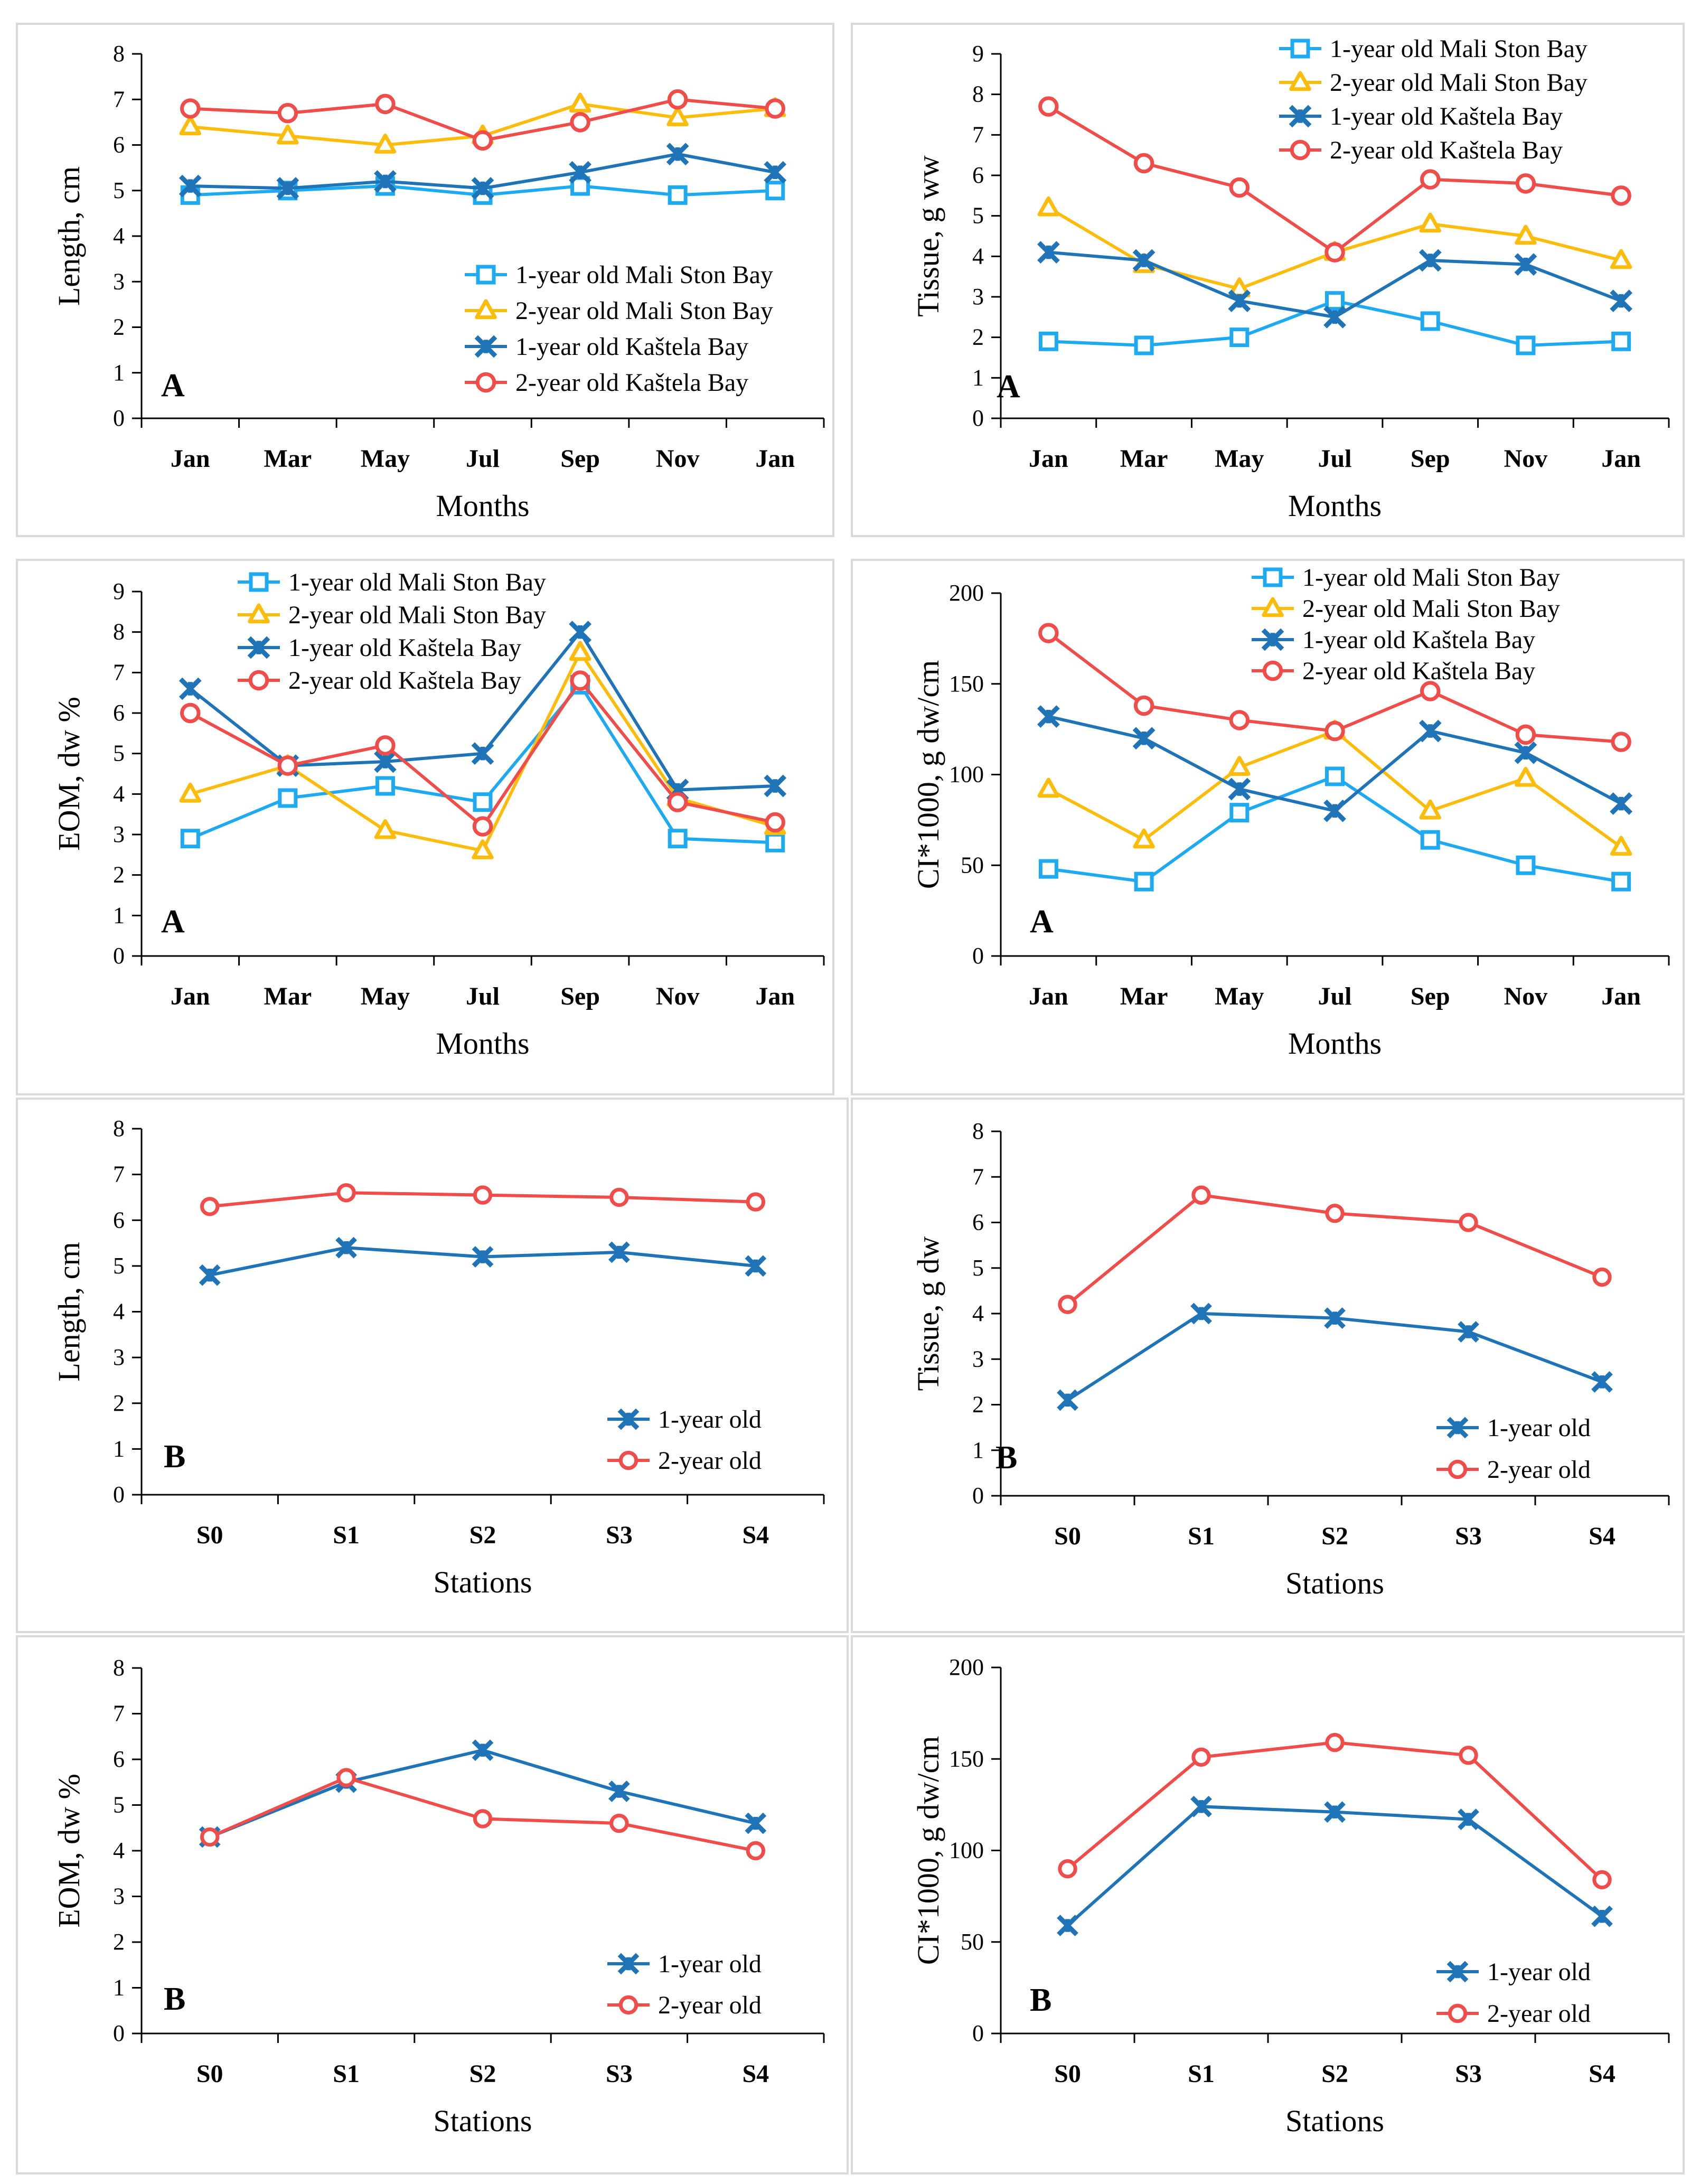 The height and width of the screenshot is (2184, 1700). I want to click on data-point-s4-p7, so click(775, 823).